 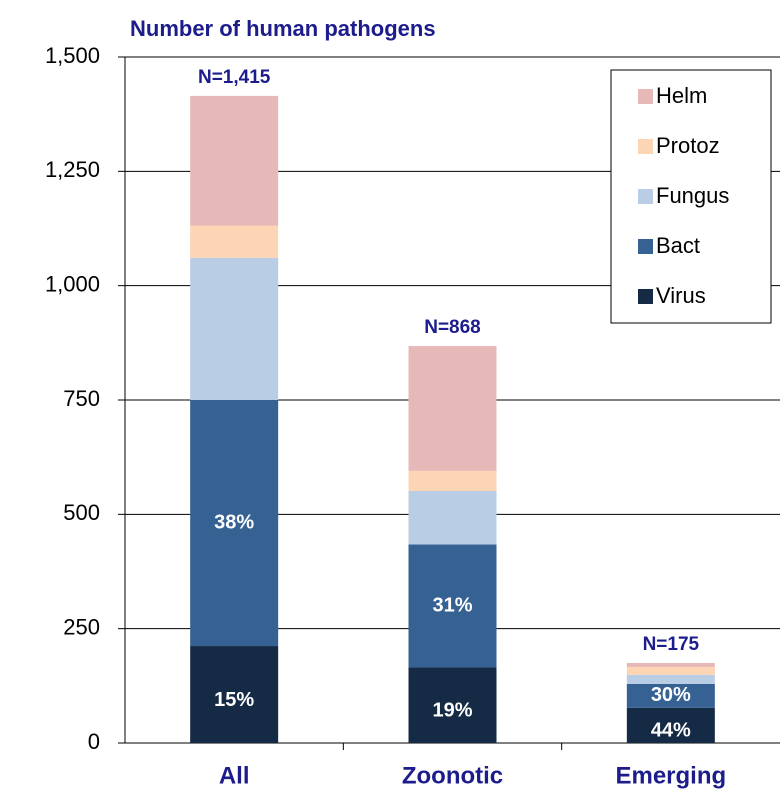 I want to click on percent-label: 31%, so click(x=452, y=605).